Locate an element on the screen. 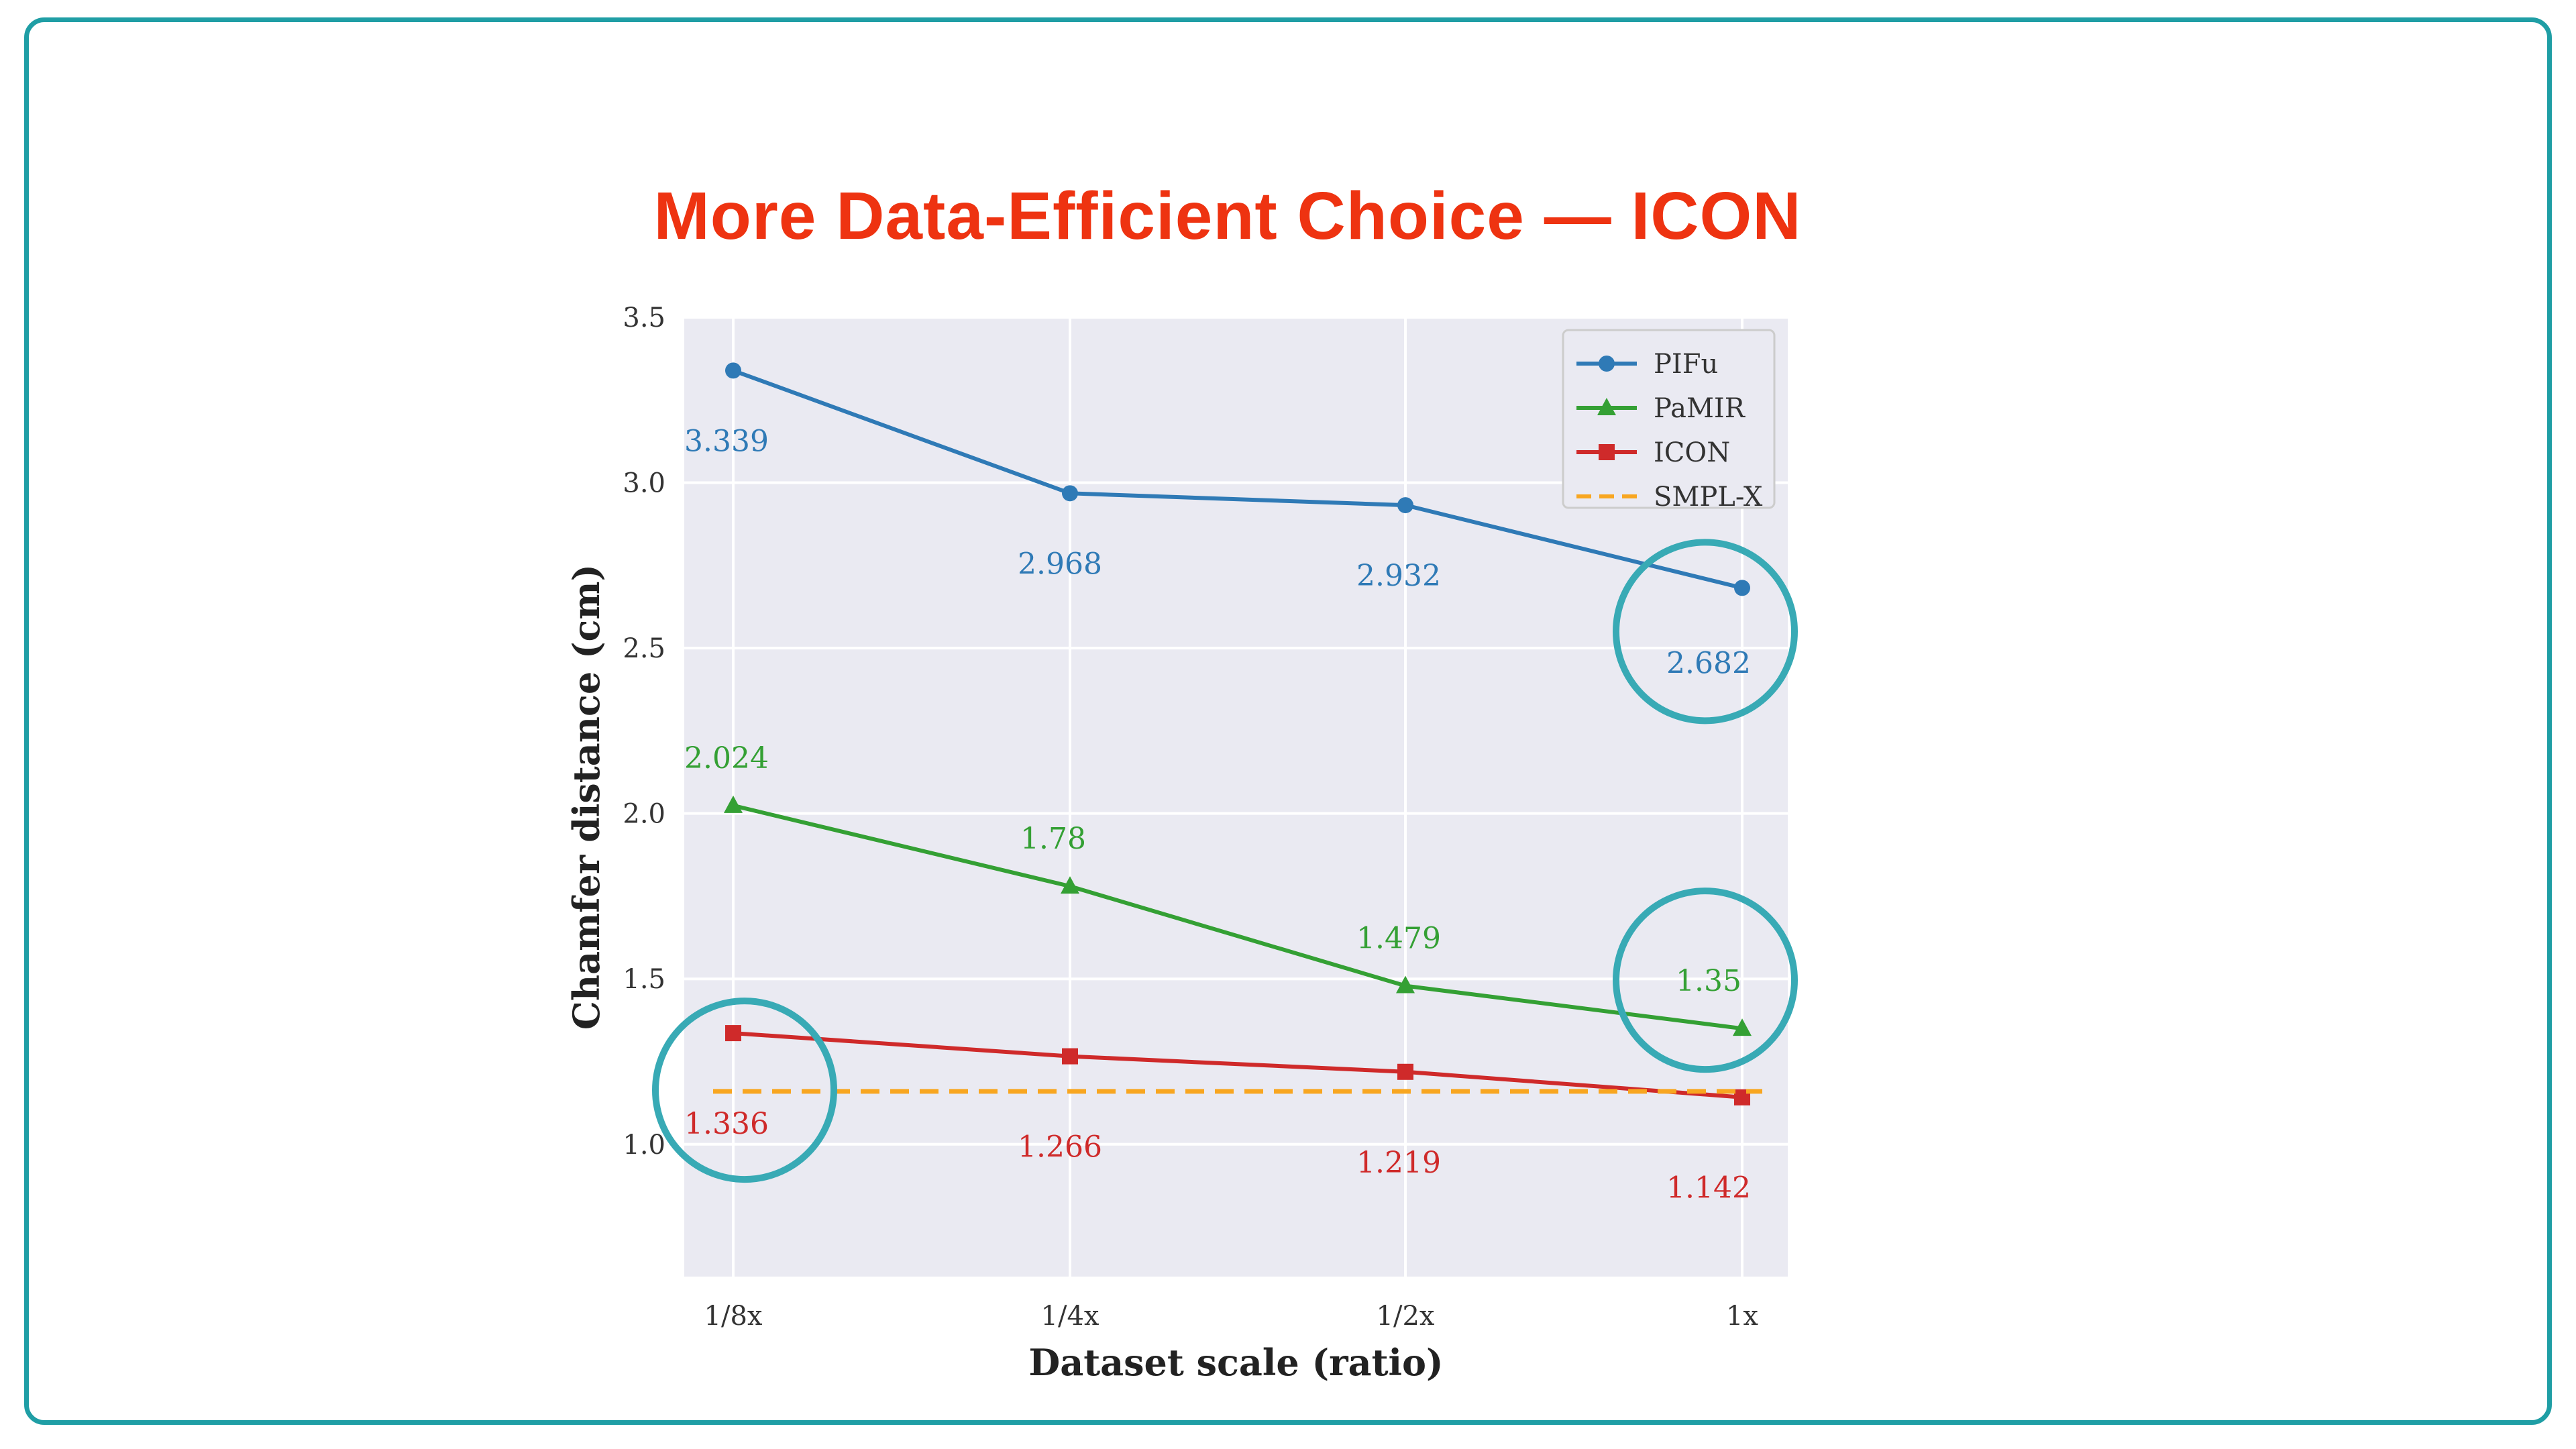  legend-label-pamir: PaMIR is located at coordinates (1700, 408).